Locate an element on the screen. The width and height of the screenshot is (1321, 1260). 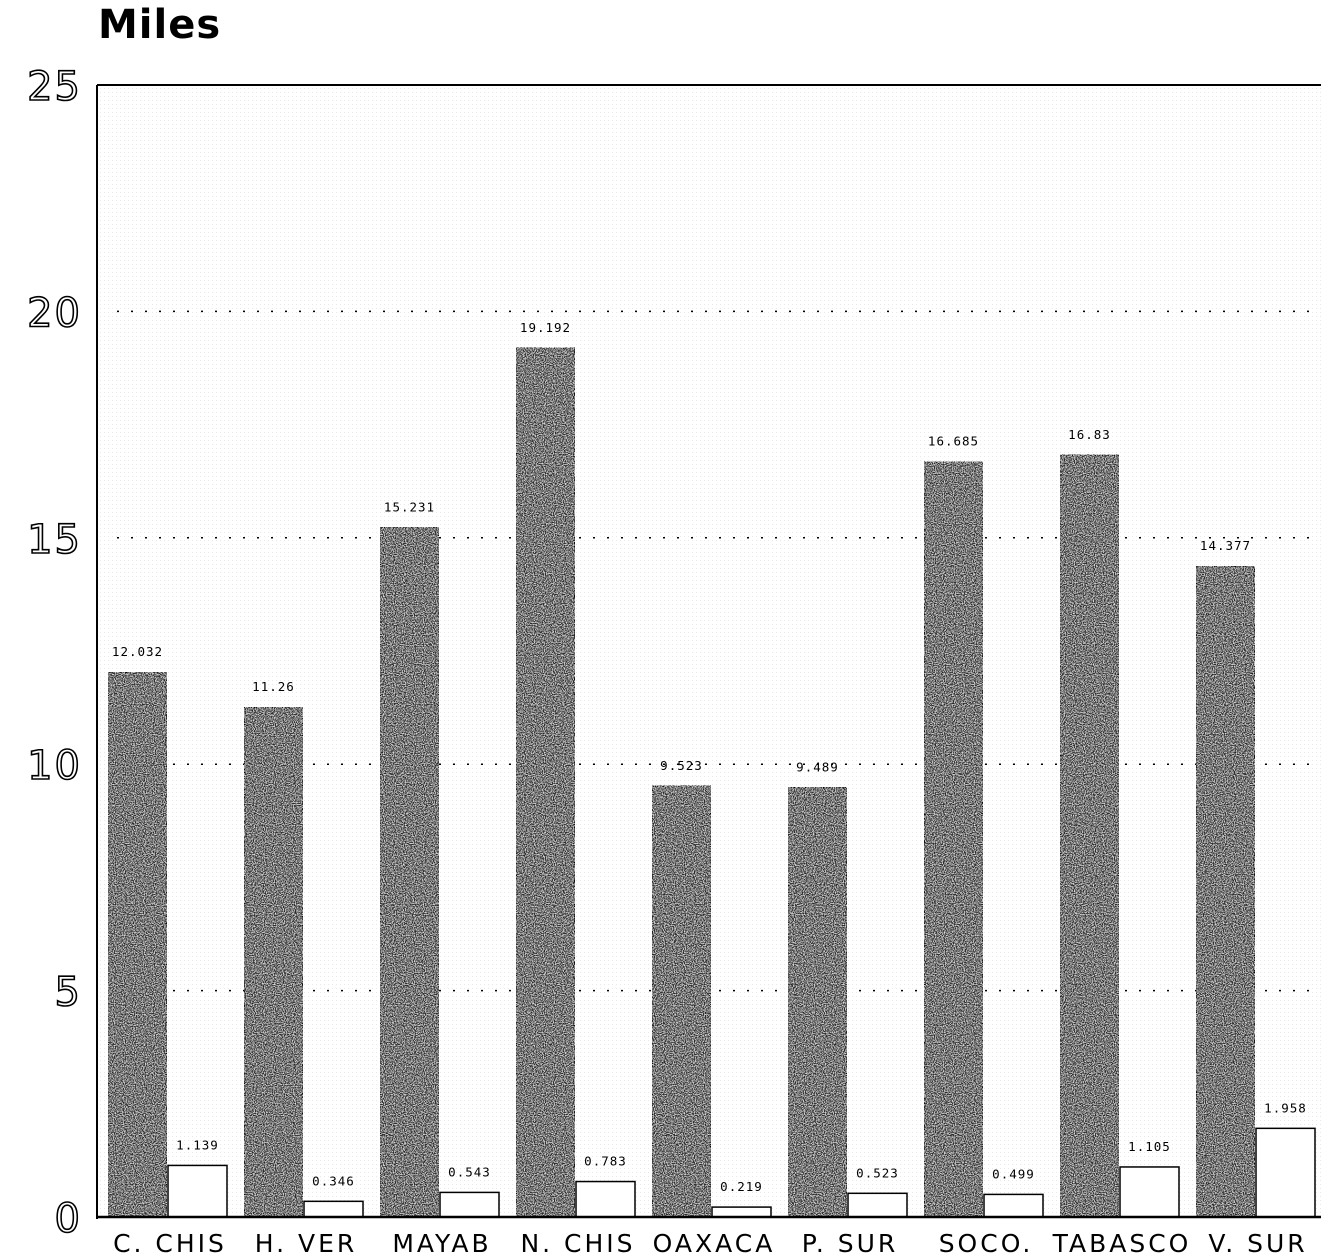
data-label-series-1: 15.231 is located at coordinates (409, 506).